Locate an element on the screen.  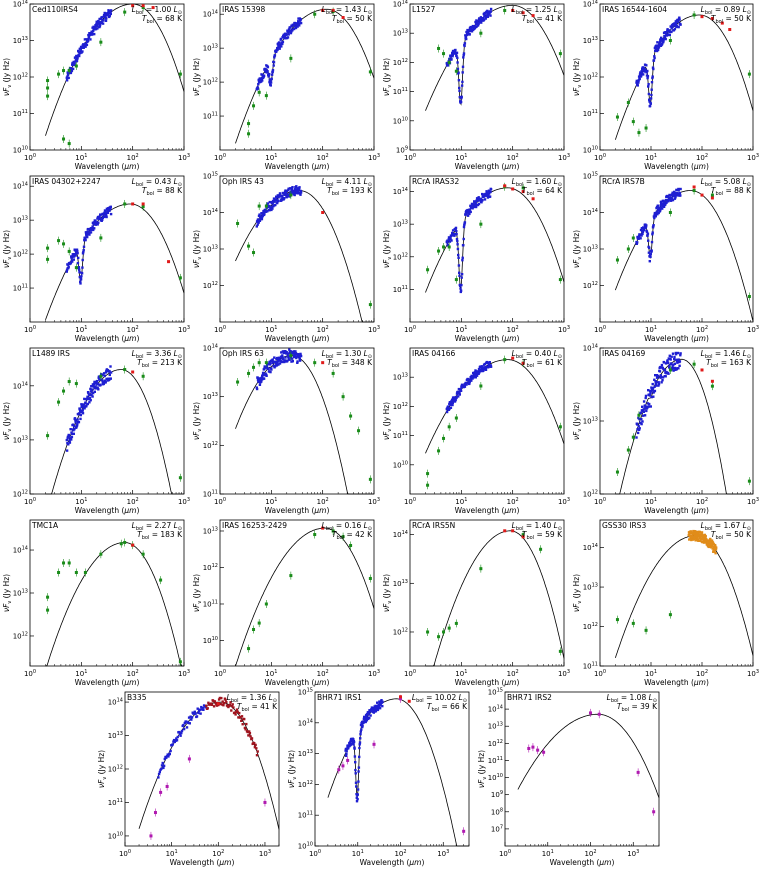
y-tick-label: 1014 is located at coordinates (210, 348).